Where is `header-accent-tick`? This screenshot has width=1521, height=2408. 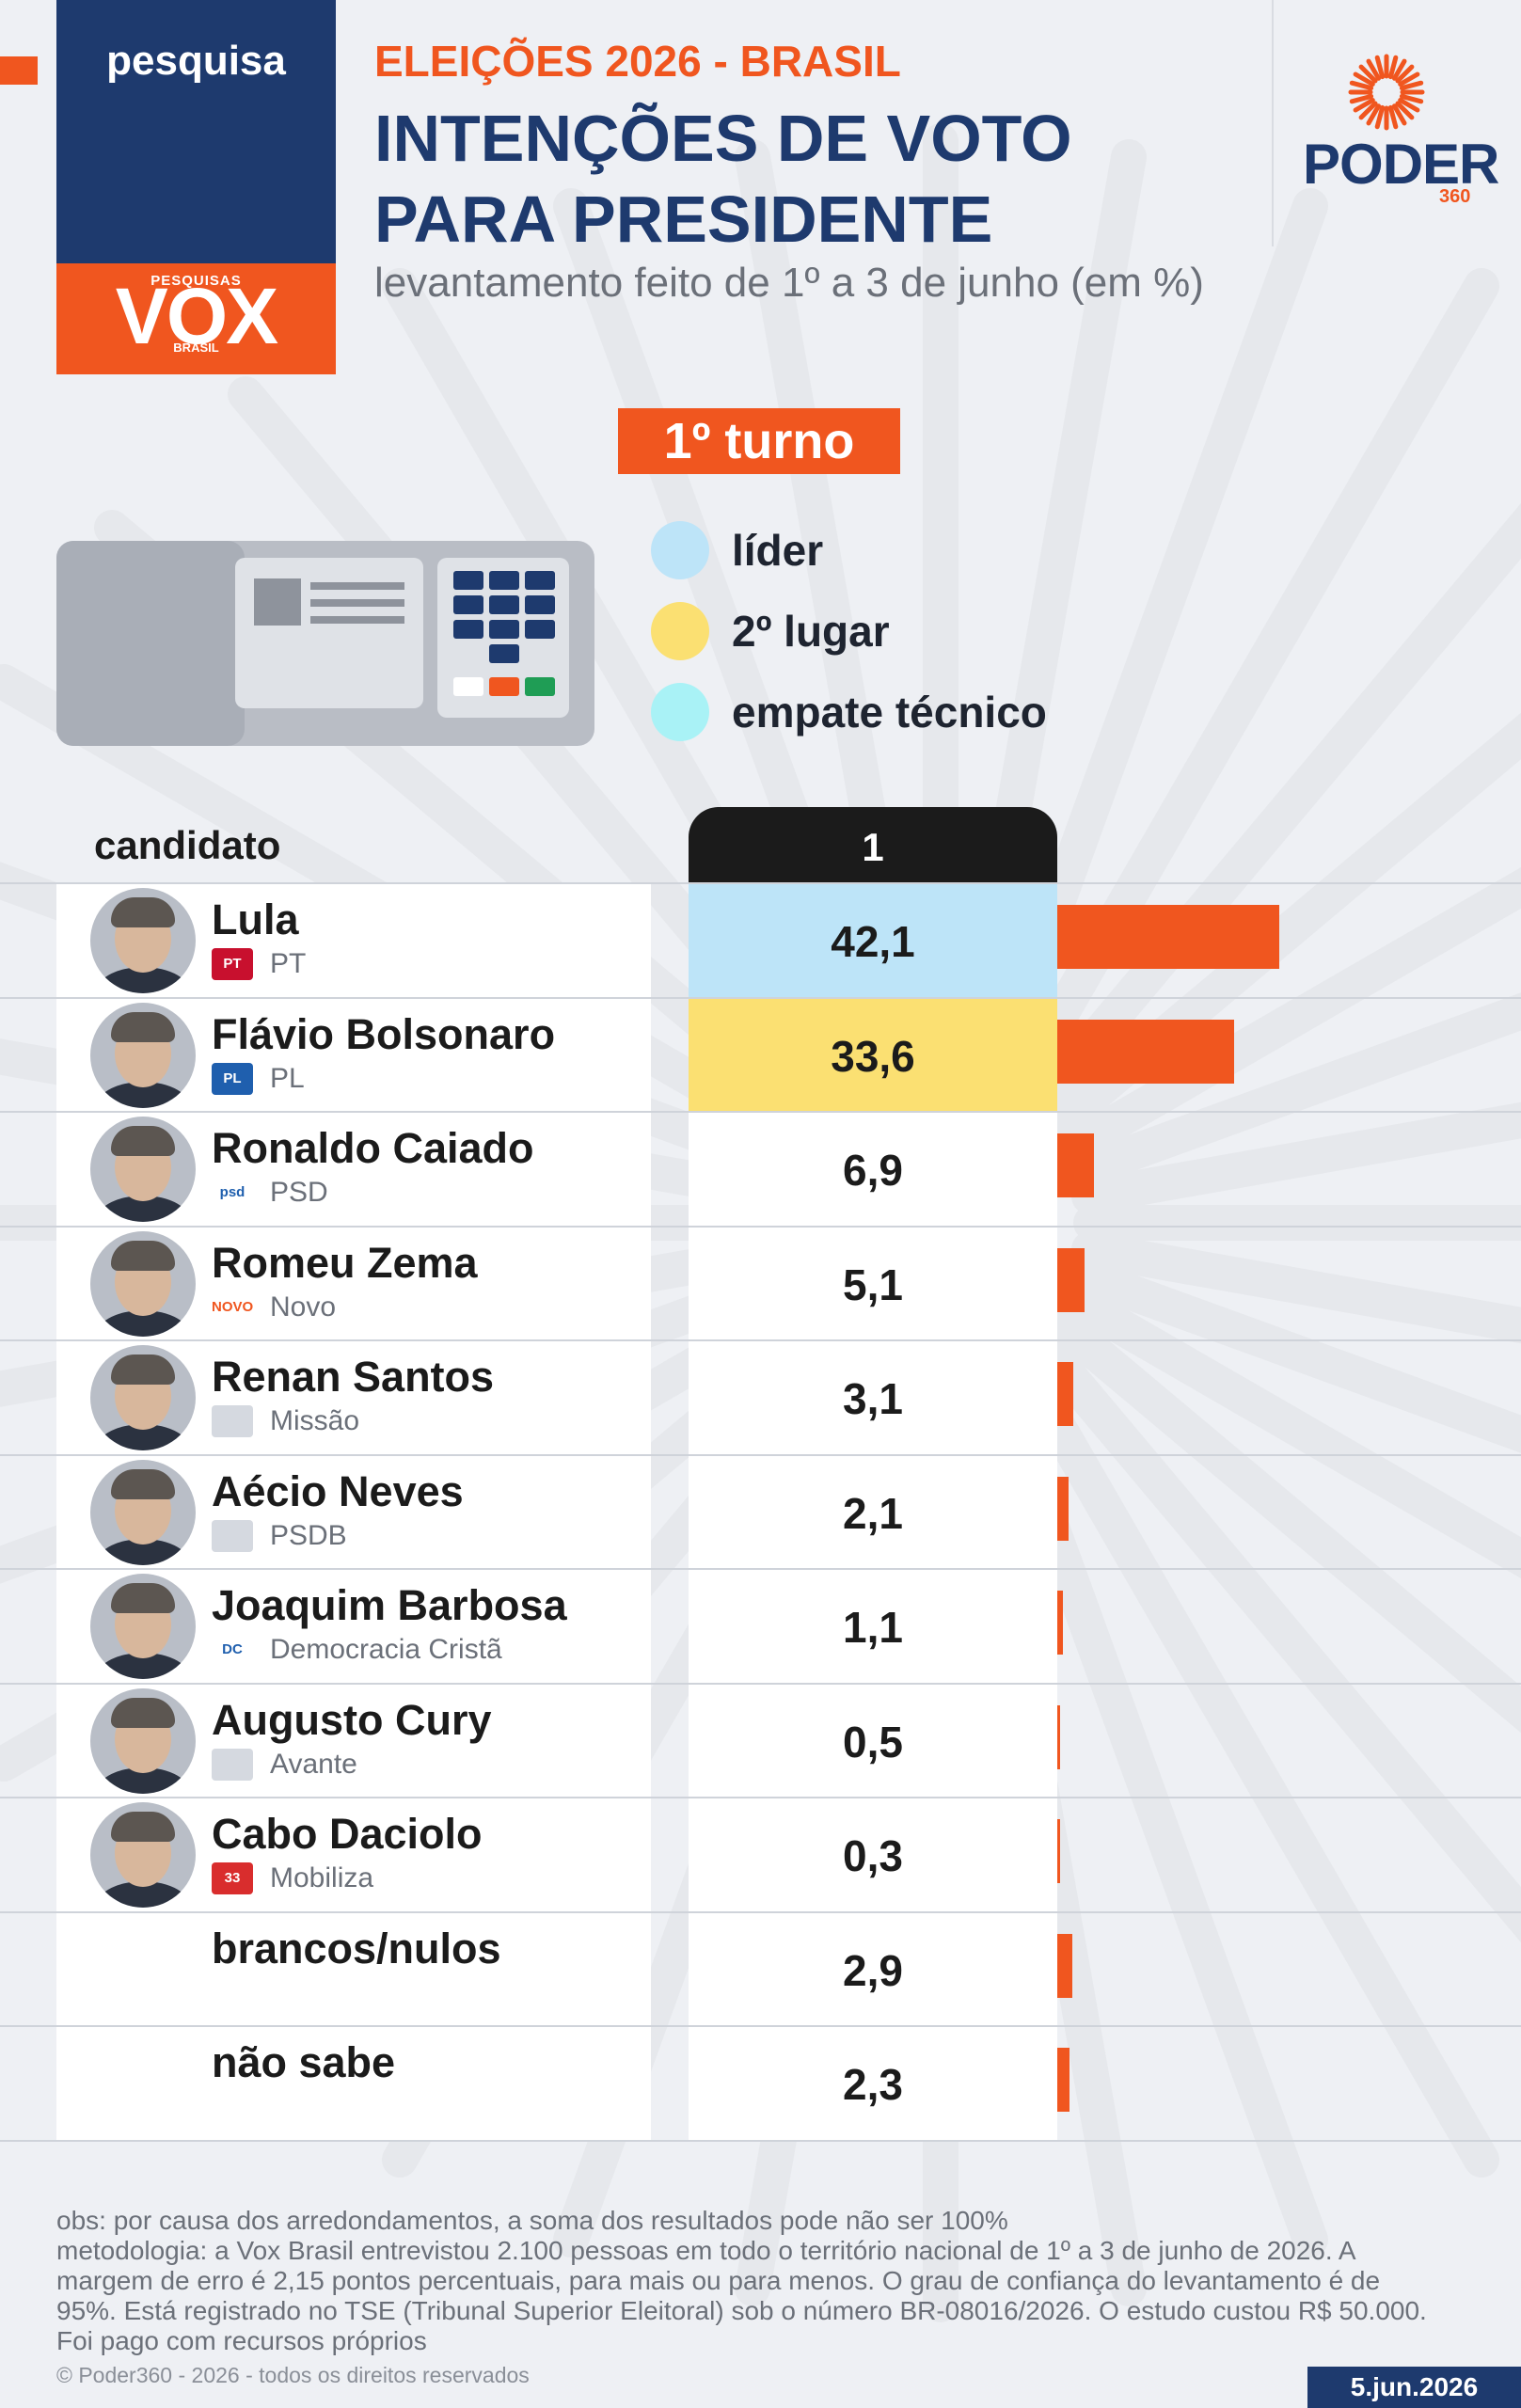
header-accent-tick is located at coordinates (19, 71).